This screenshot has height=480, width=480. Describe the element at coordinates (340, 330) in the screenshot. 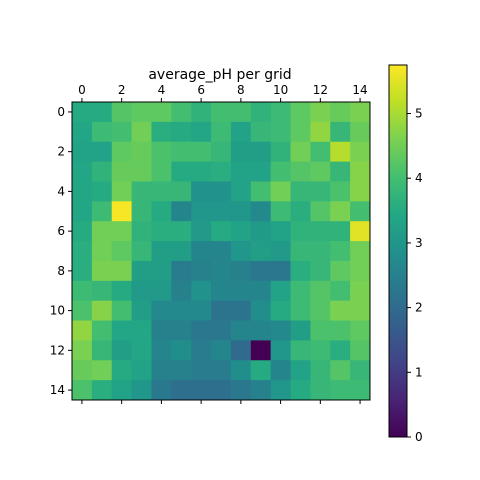

I see `heatmap-cell-r11-c13` at that location.